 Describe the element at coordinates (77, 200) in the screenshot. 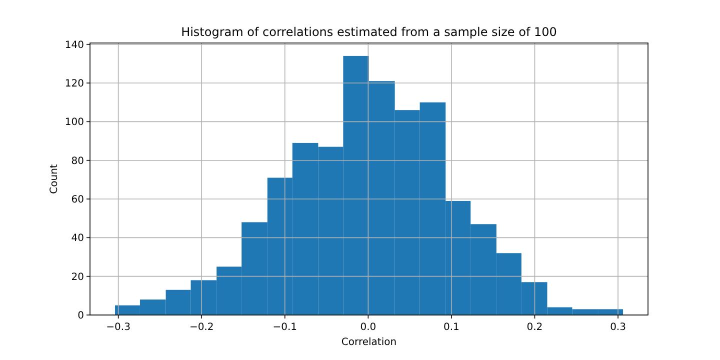

I see `y-tick-label: 60` at that location.